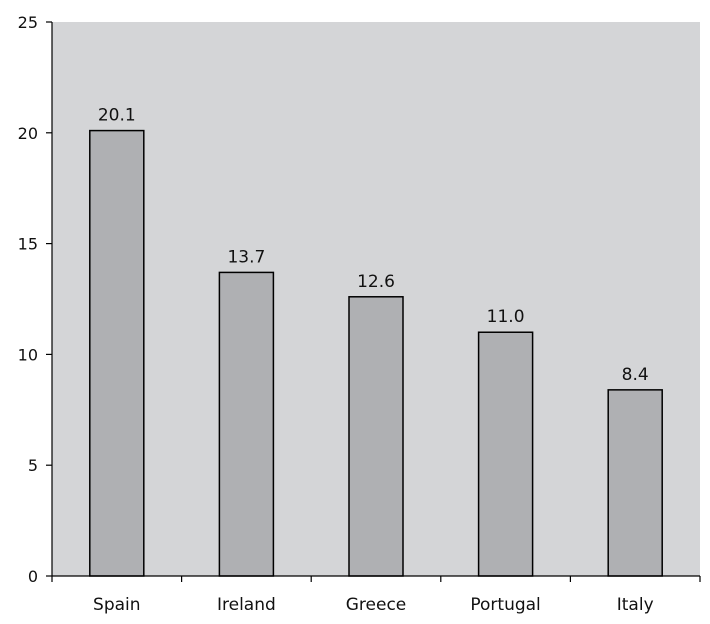  I want to click on y-tick-label: 15, so click(28, 244).